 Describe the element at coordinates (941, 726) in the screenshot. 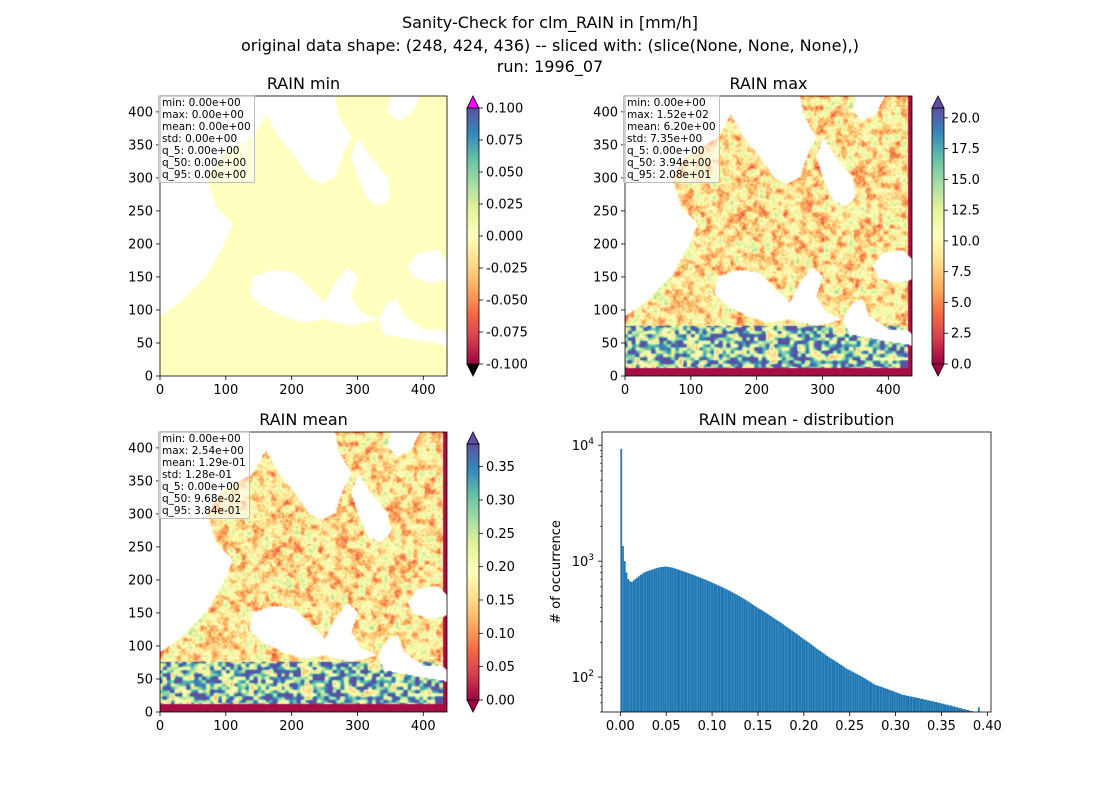

I see `panel-rain-mean-distribution-xtick-label: 0.35` at that location.